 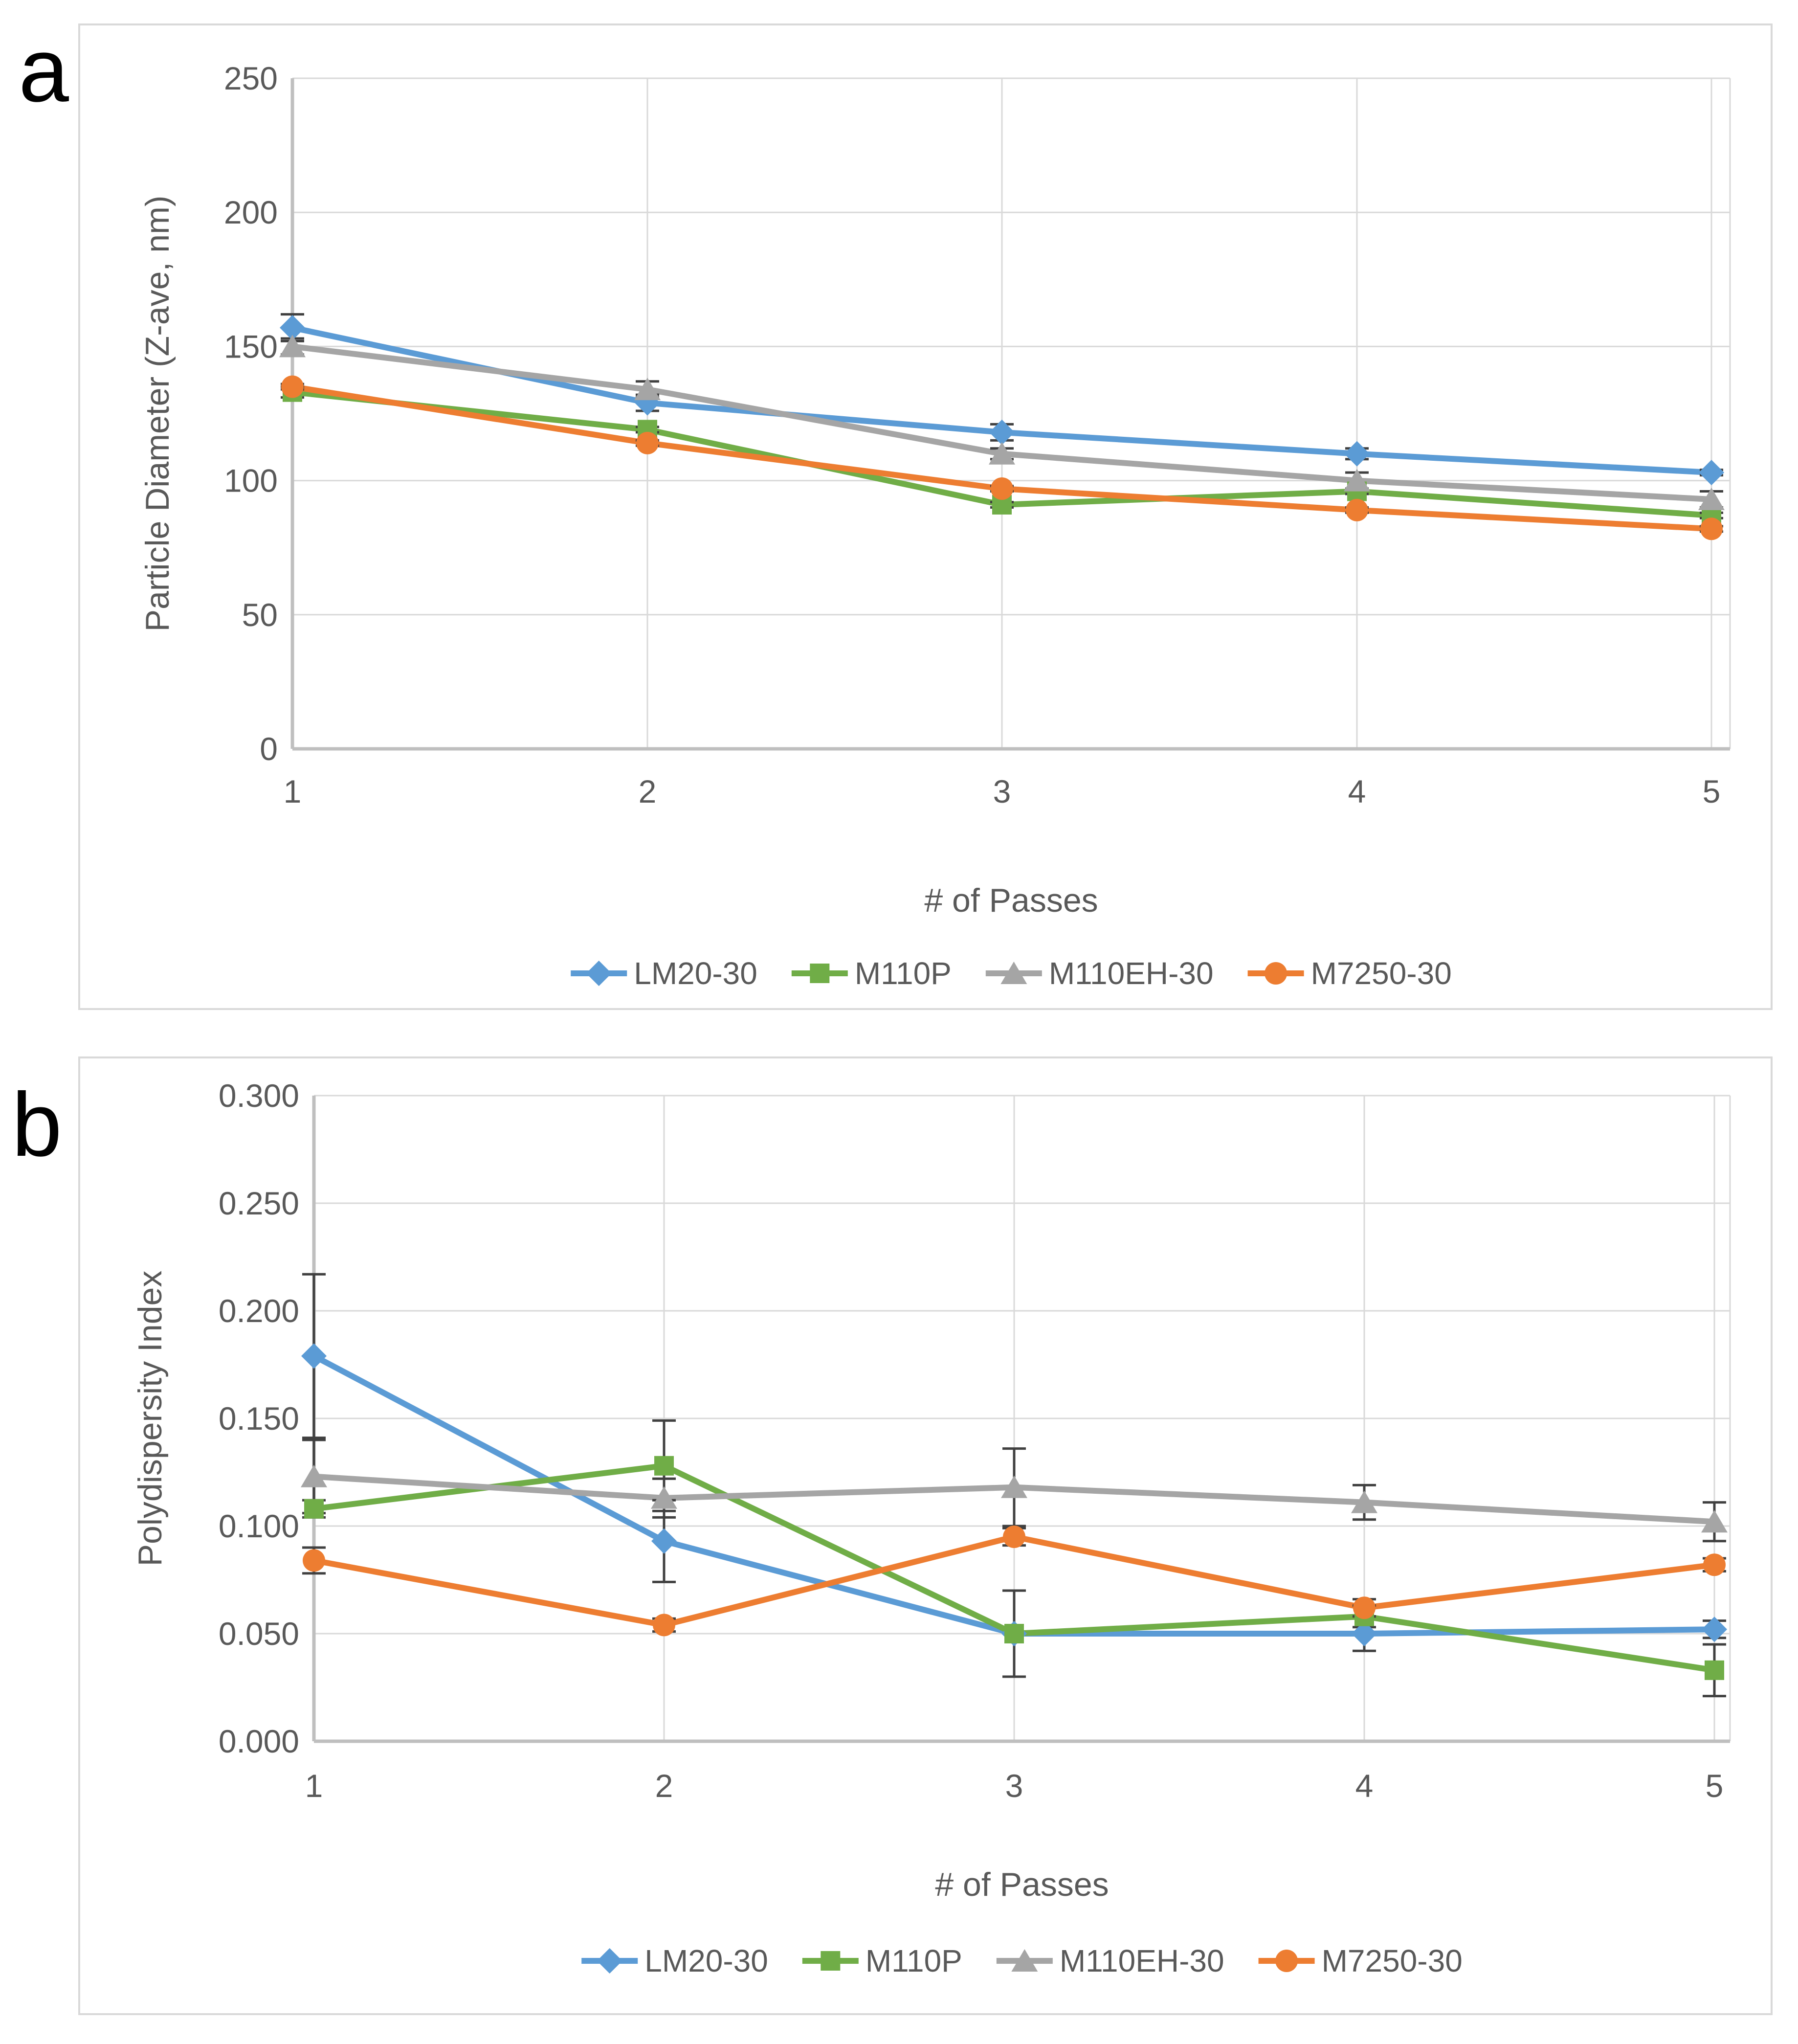 I want to click on y-tick-label: 100, so click(x=251, y=481).